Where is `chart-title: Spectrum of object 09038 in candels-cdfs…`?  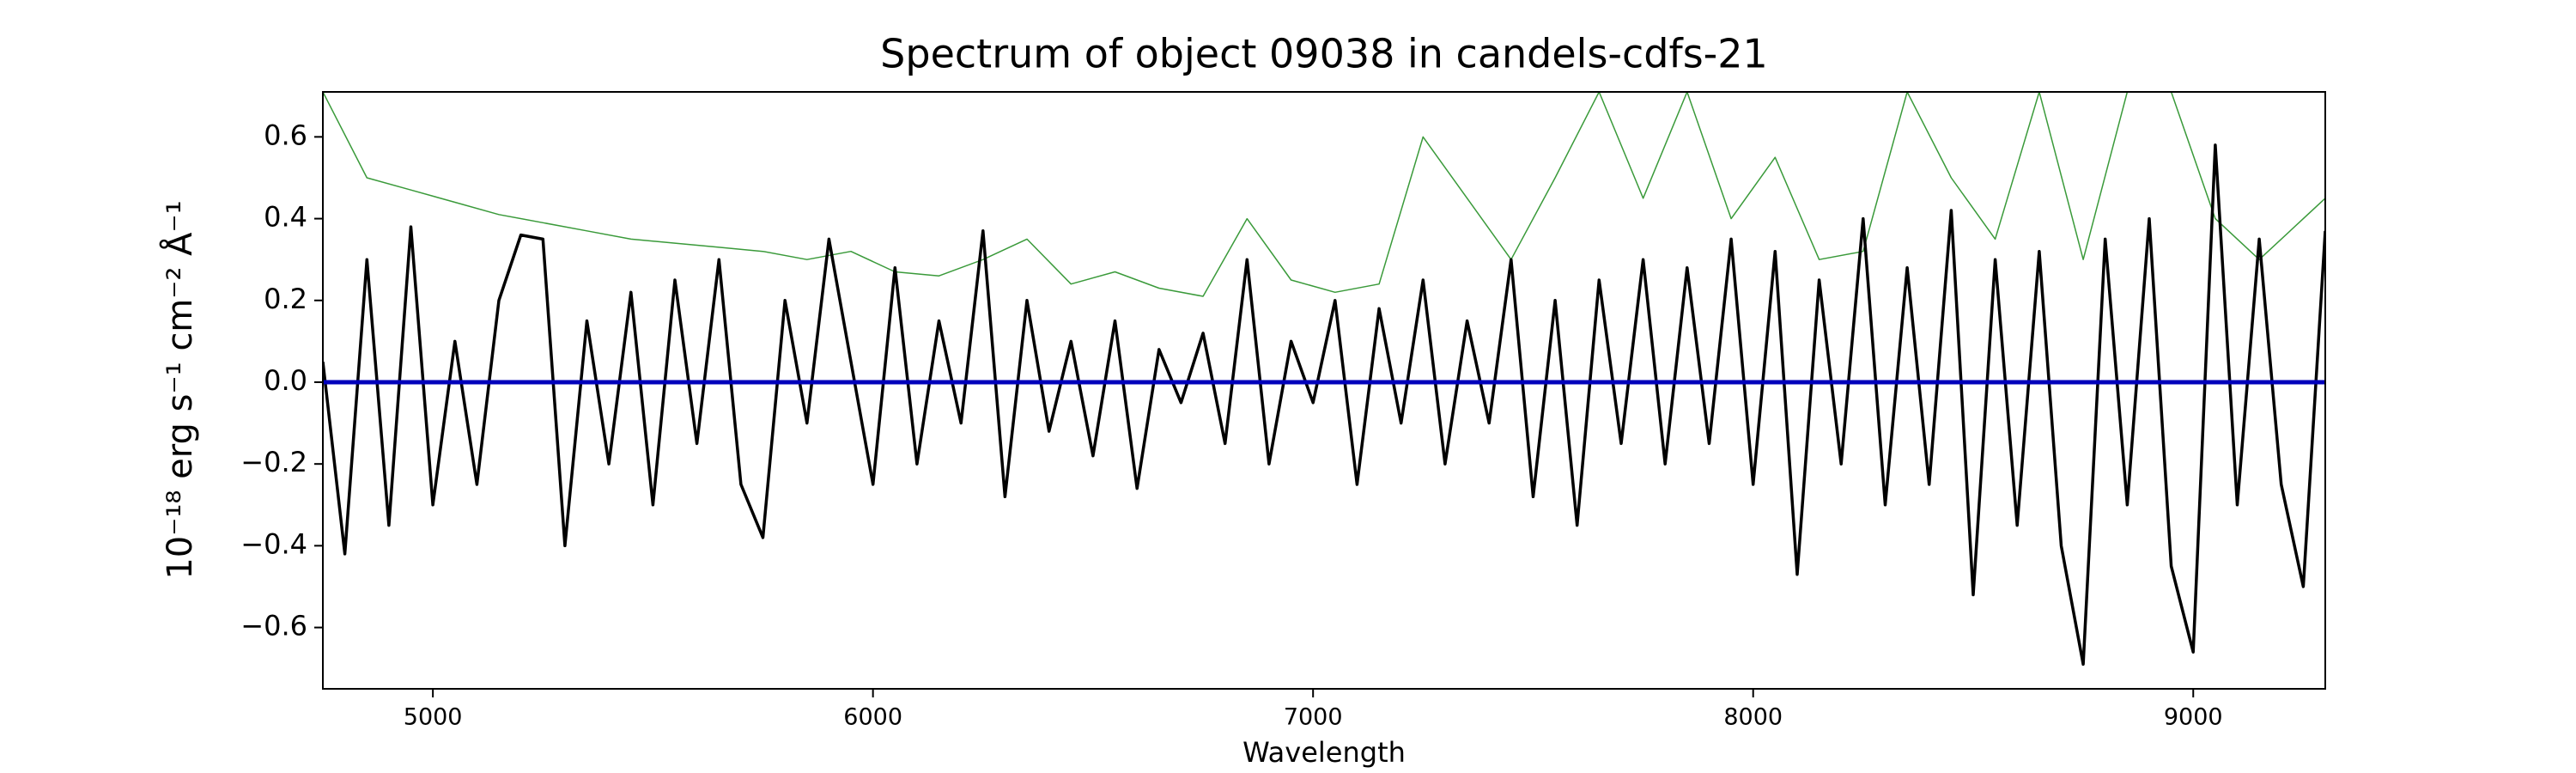 chart-title: Spectrum of object 09038 in candels-cdfs… is located at coordinates (1324, 54).